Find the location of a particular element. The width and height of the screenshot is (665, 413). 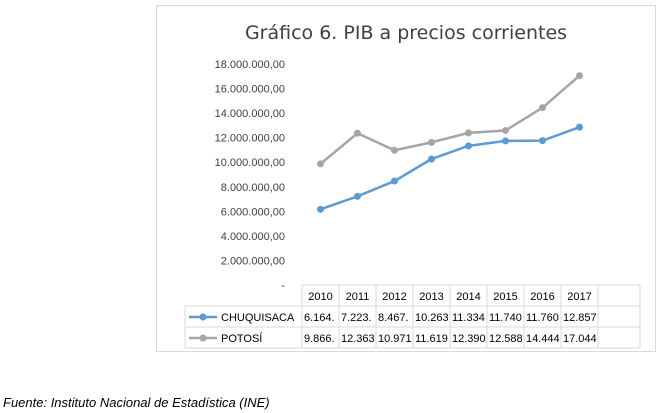

legend-label: POTOSÍ is located at coordinates (242, 338).